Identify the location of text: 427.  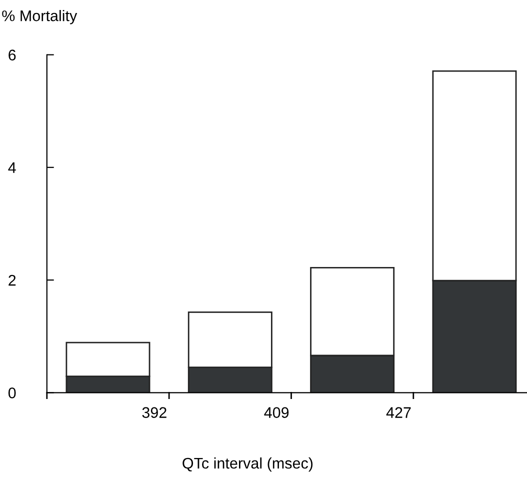
(398, 412).